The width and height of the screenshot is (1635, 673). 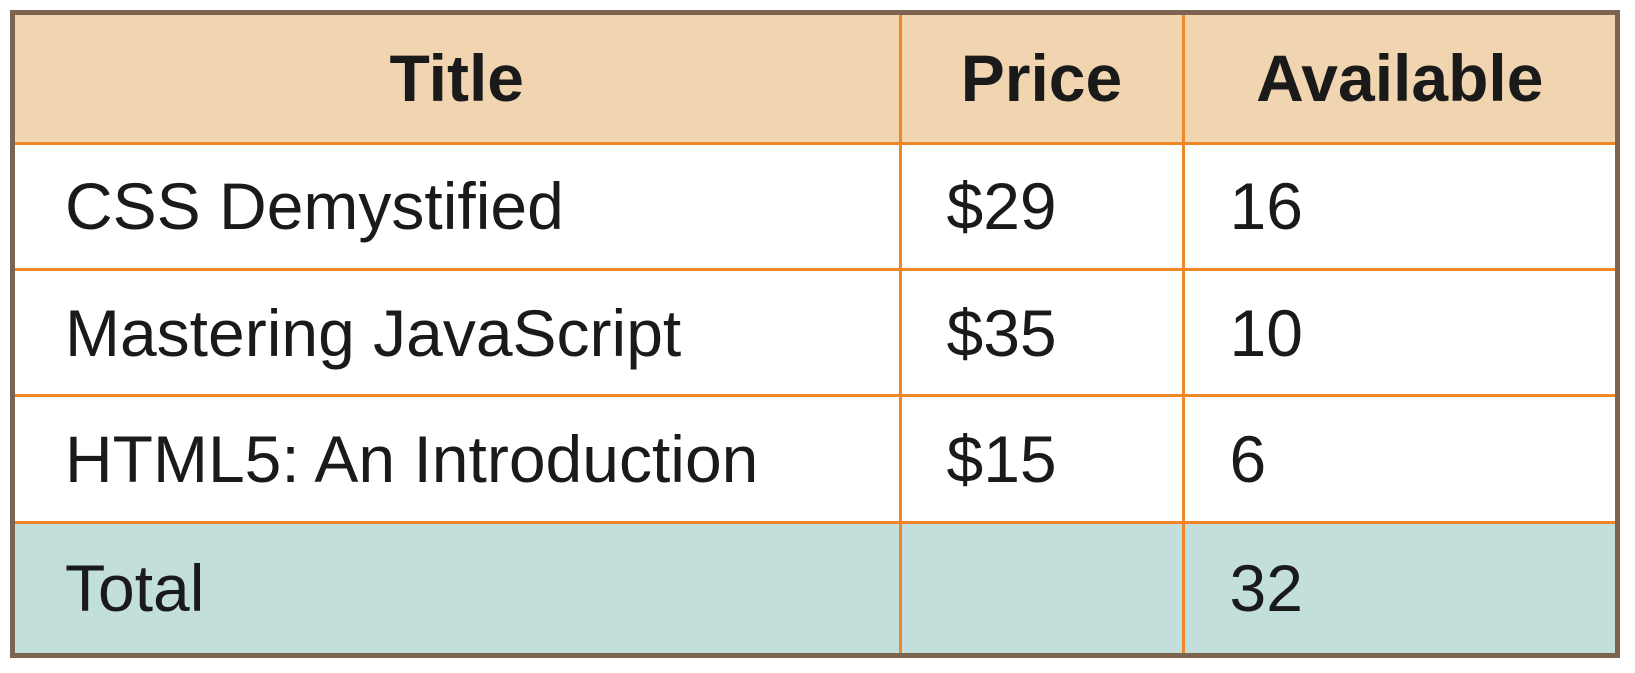 What do you see at coordinates (1041, 459) in the screenshot?
I see `price-cell: $15` at bounding box center [1041, 459].